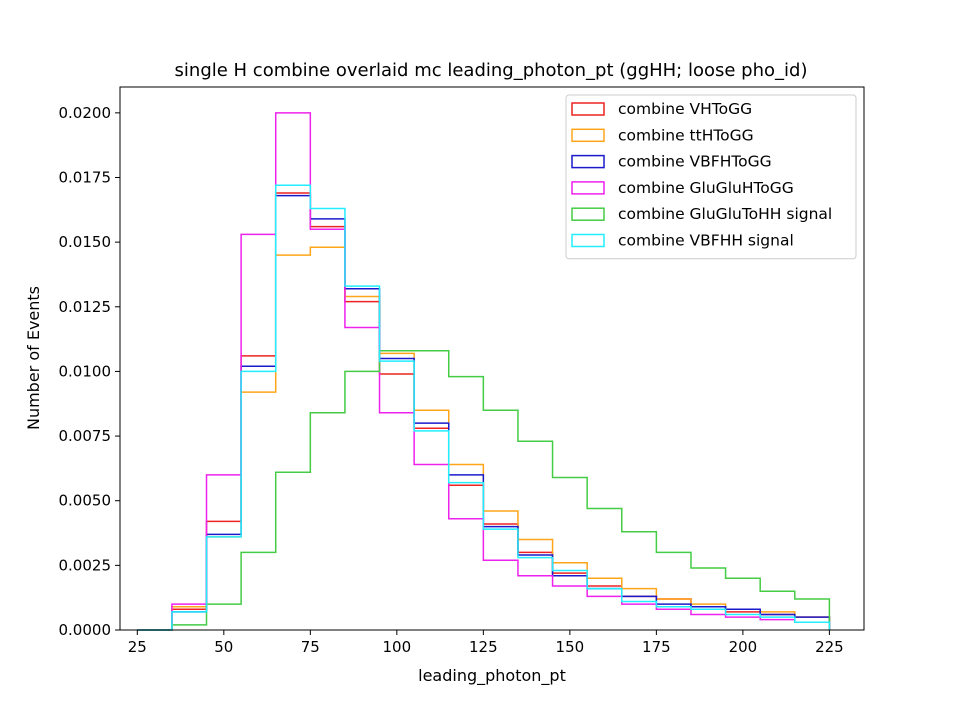  What do you see at coordinates (492, 676) in the screenshot?
I see `x-axis-label: leading_photon_pt` at bounding box center [492, 676].